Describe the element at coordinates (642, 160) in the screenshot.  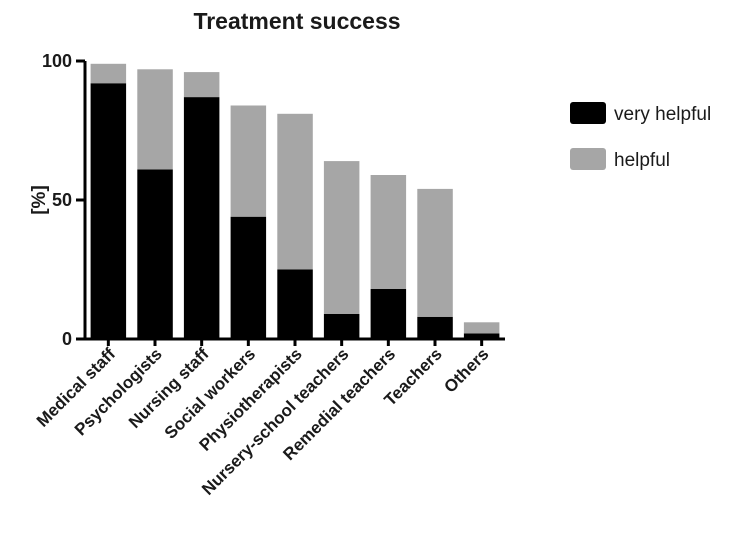
I see `legend-label: helpful` at that location.